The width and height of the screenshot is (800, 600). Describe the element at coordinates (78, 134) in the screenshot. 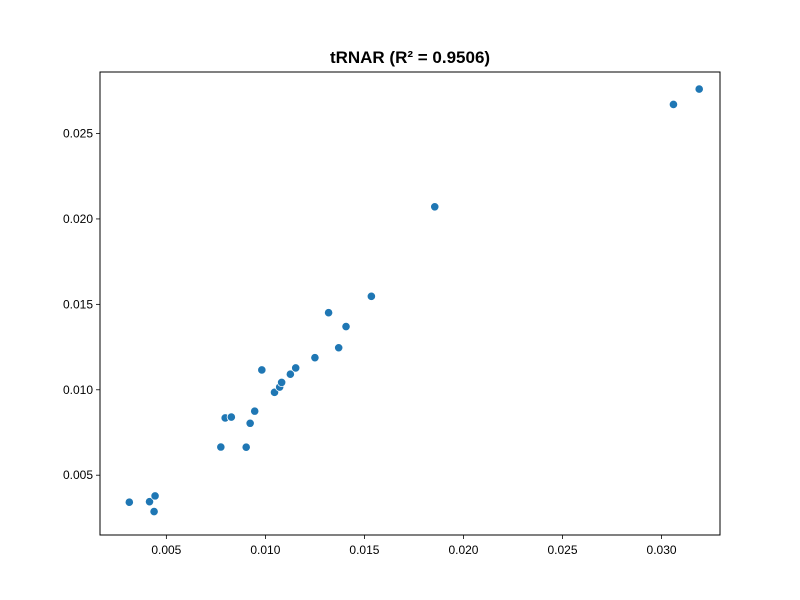

I see `y-tick-label-4: 0.025` at that location.